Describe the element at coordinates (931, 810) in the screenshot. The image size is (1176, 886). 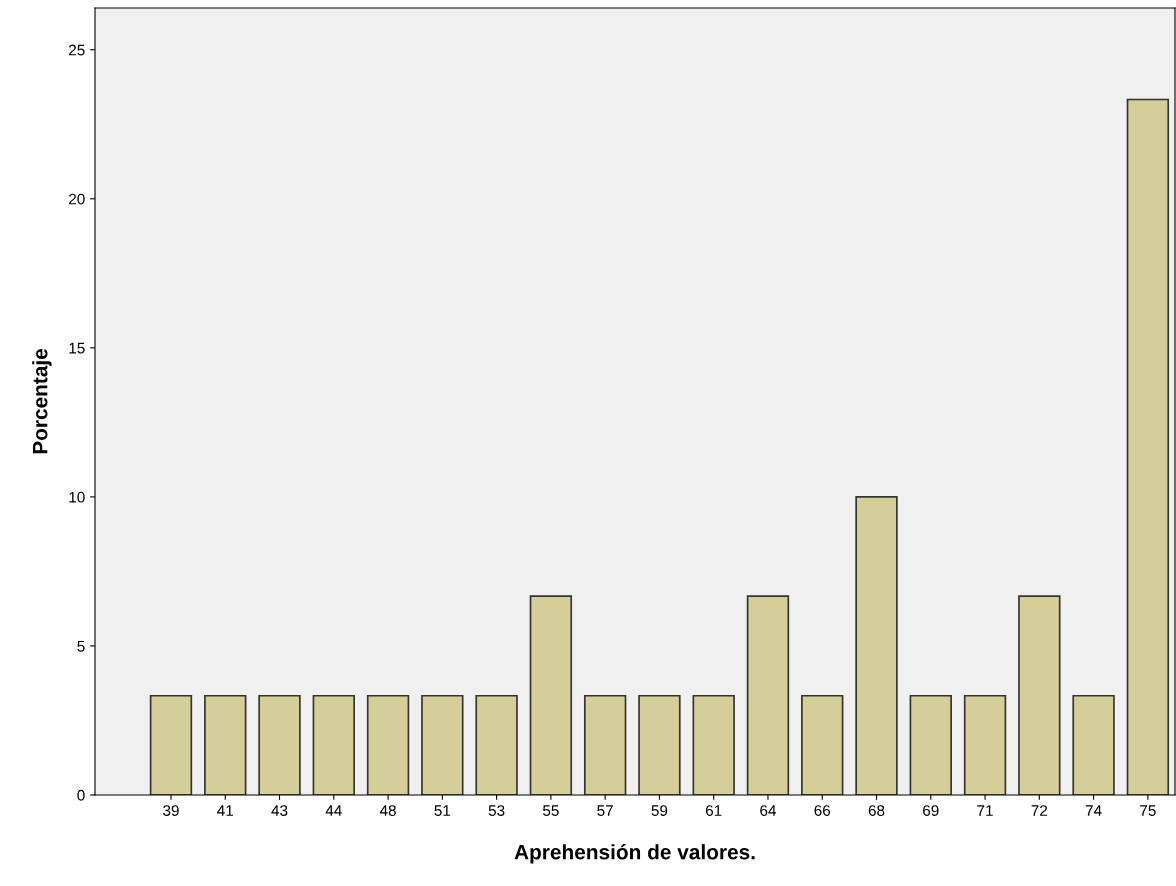
I see `x-tick-label: 69` at that location.